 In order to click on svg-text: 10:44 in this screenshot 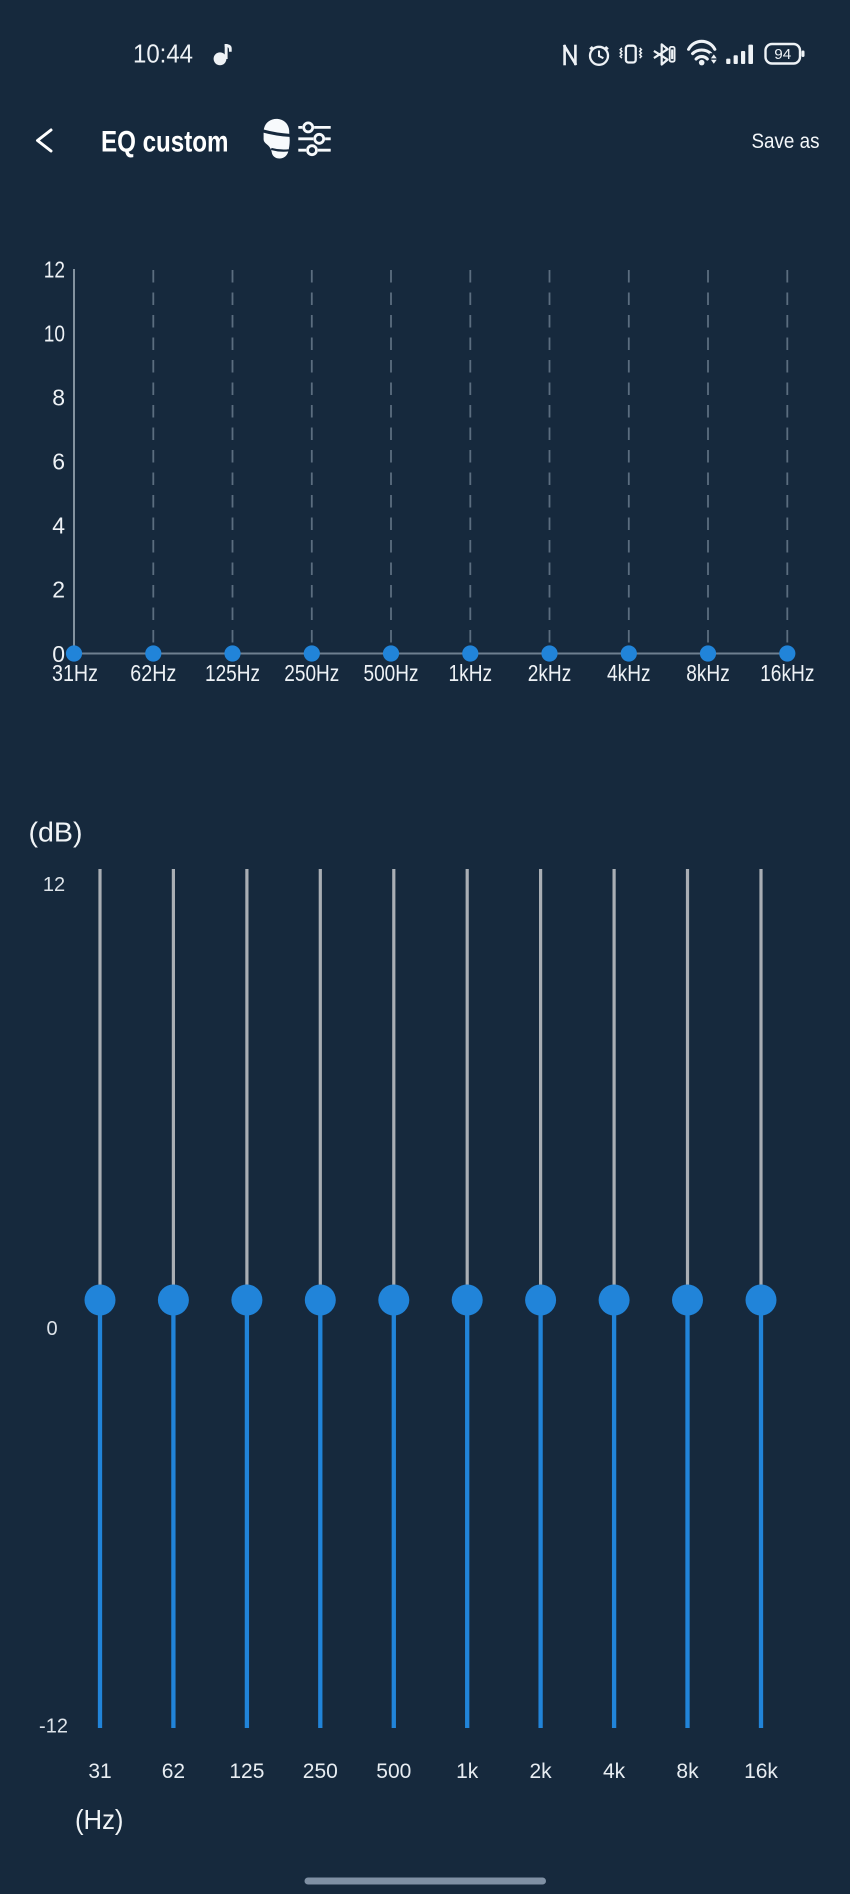, I will do `click(163, 55)`.